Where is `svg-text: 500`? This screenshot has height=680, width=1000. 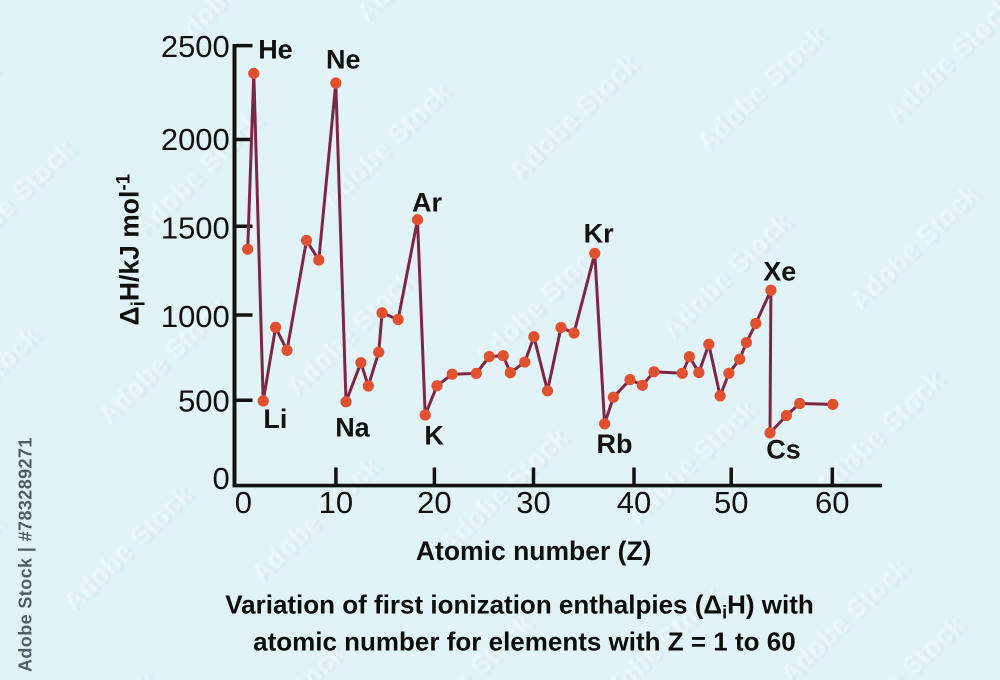 svg-text: 500 is located at coordinates (204, 401).